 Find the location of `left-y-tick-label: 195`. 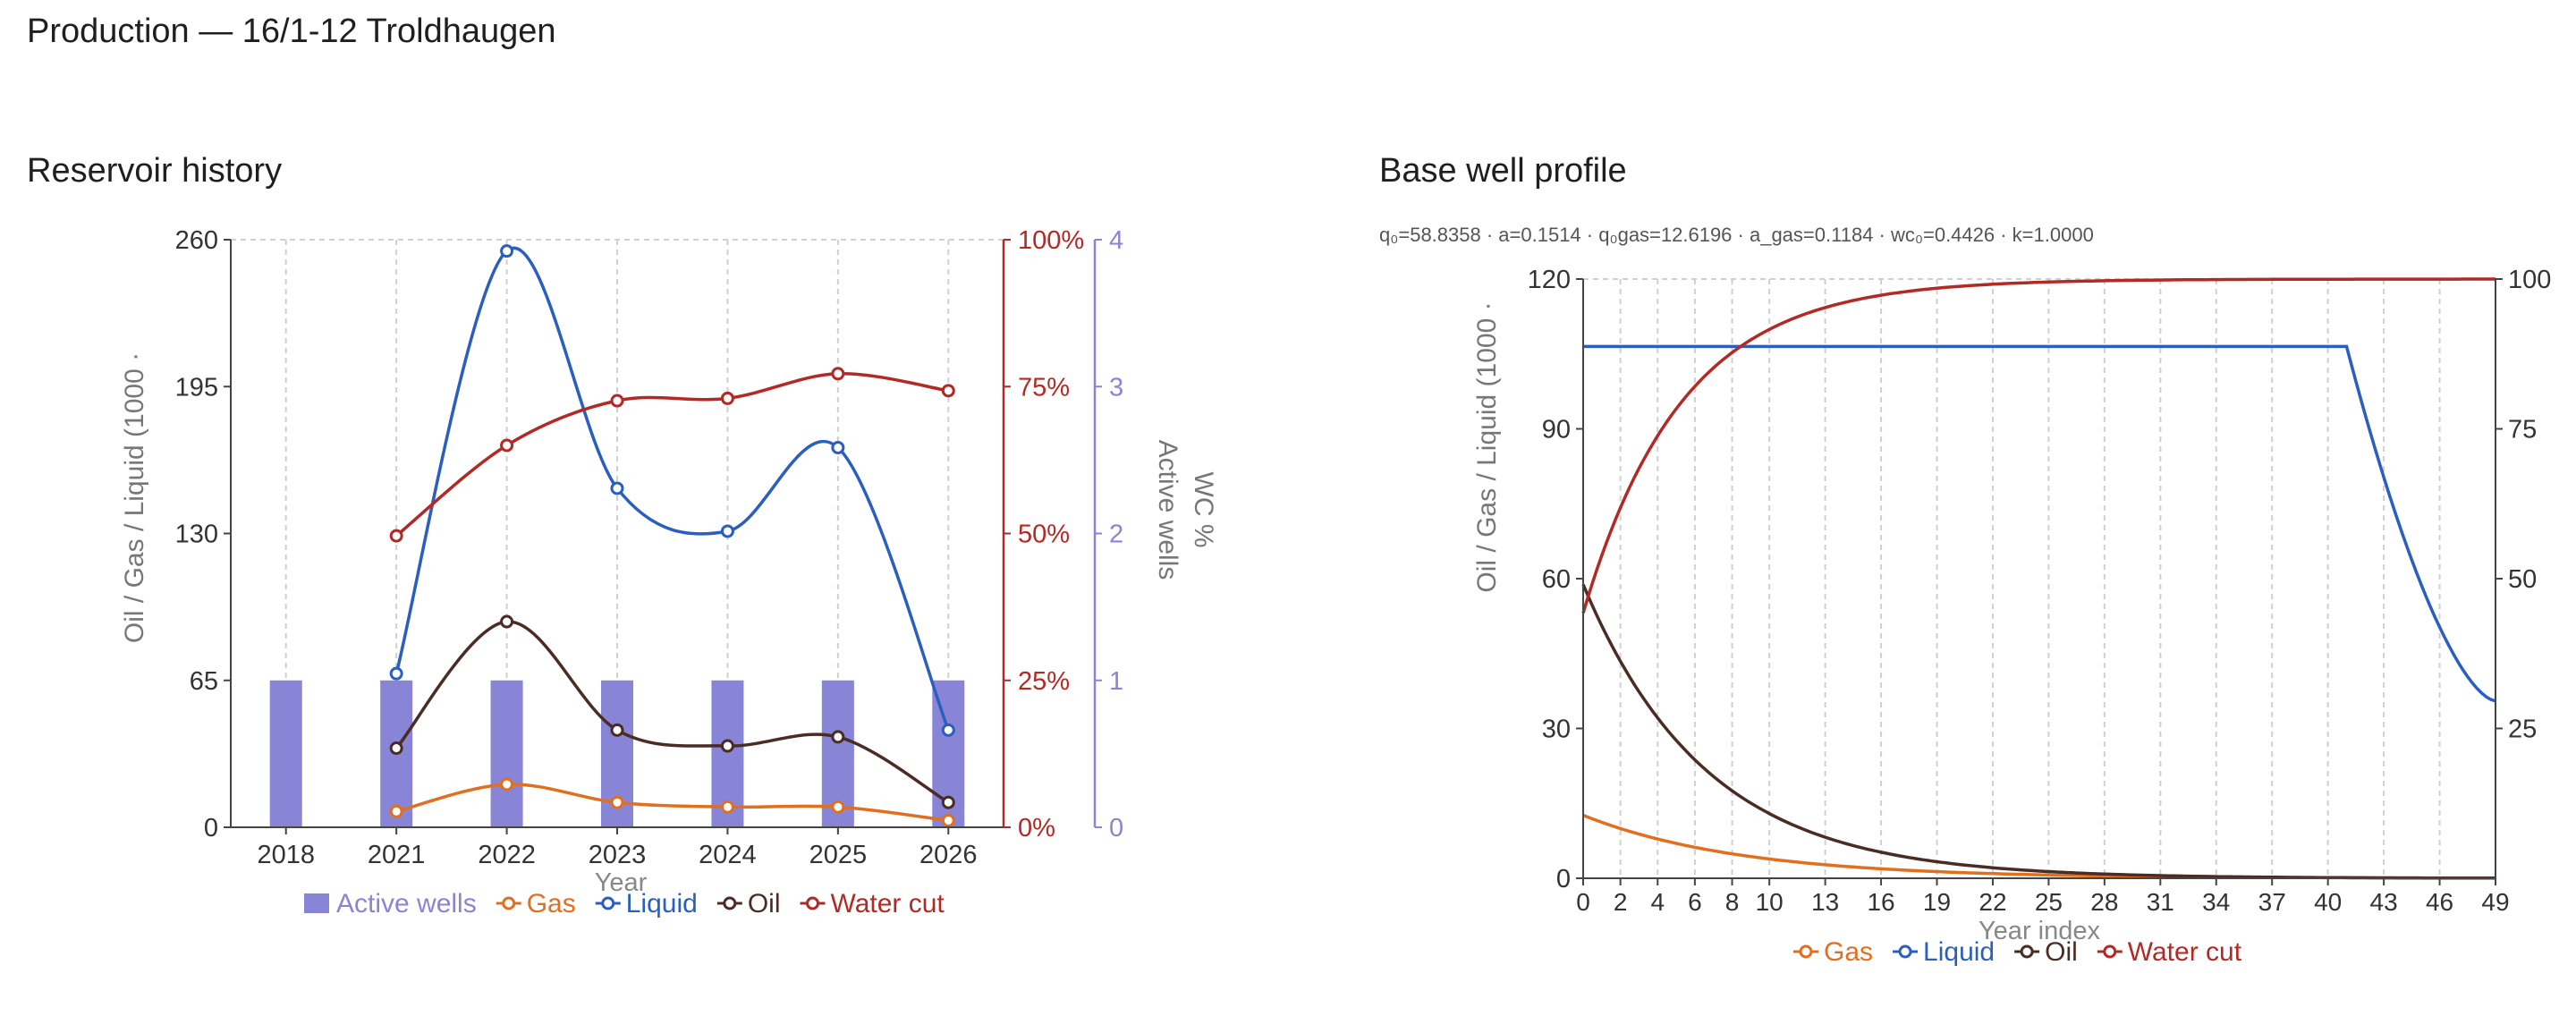

left-y-tick-label: 195 is located at coordinates (196, 387).